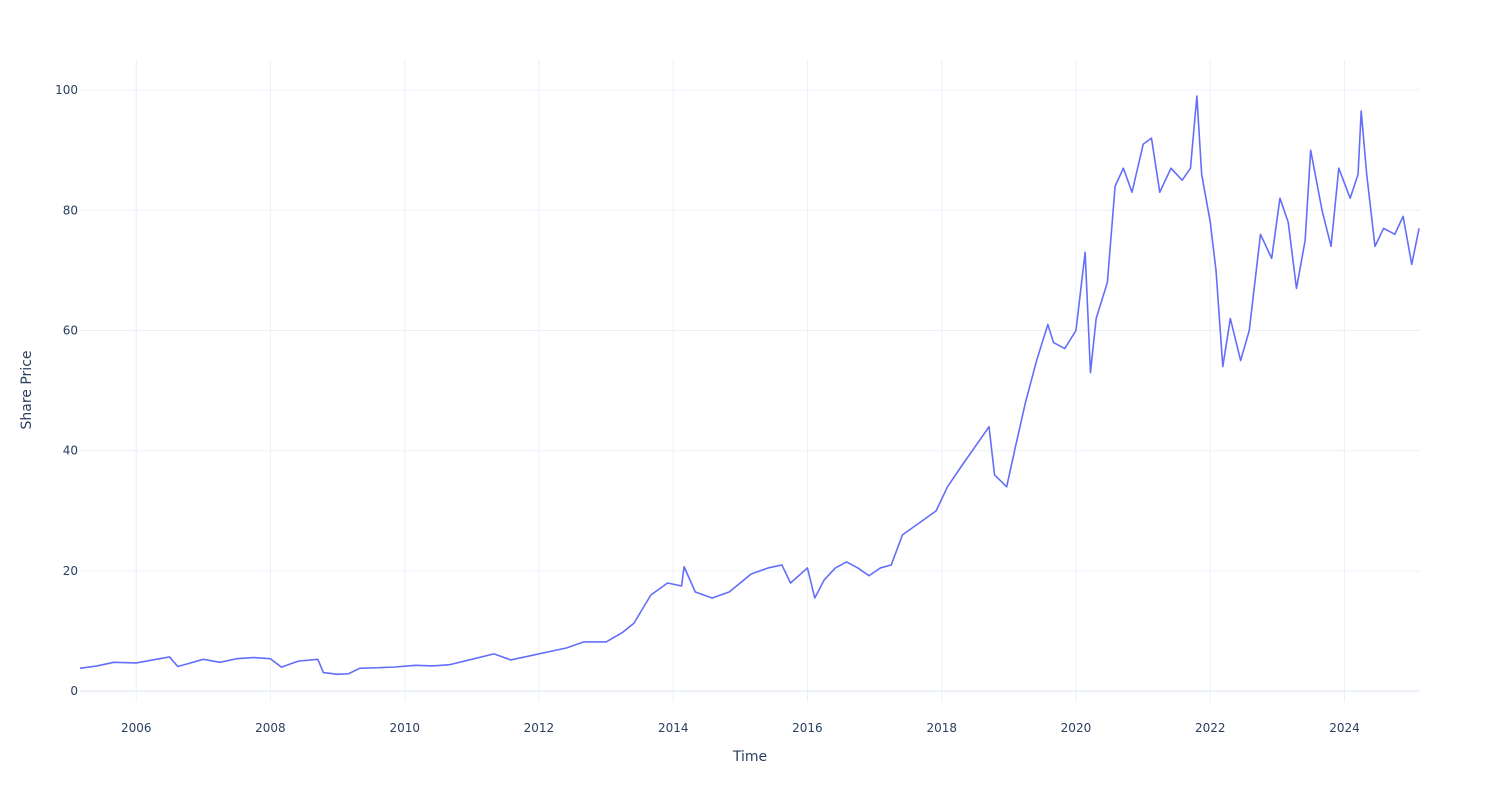 Image resolution: width=1500 pixels, height=800 pixels. What do you see at coordinates (807, 728) in the screenshot?
I see `x-tick-label: 2016` at bounding box center [807, 728].